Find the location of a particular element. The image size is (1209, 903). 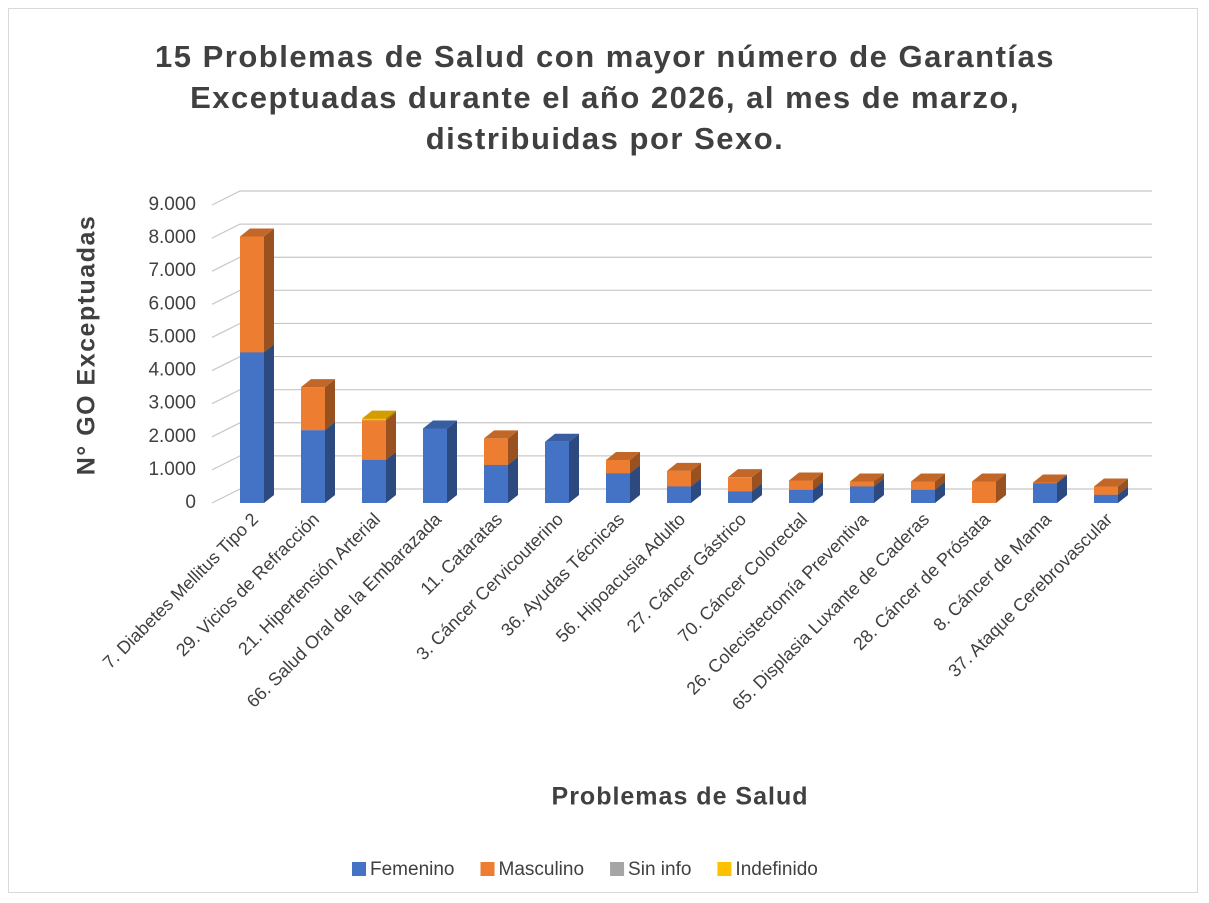

x-tick-label: 27. Cáncer Gástrico is located at coordinates (686, 572).